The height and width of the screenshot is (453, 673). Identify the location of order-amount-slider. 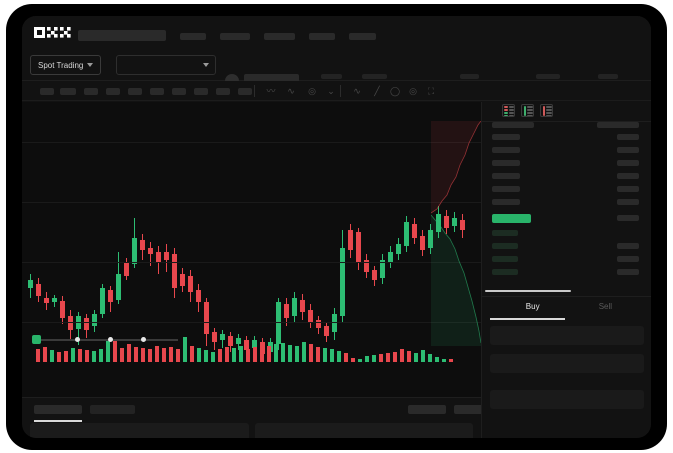
(107, 340).